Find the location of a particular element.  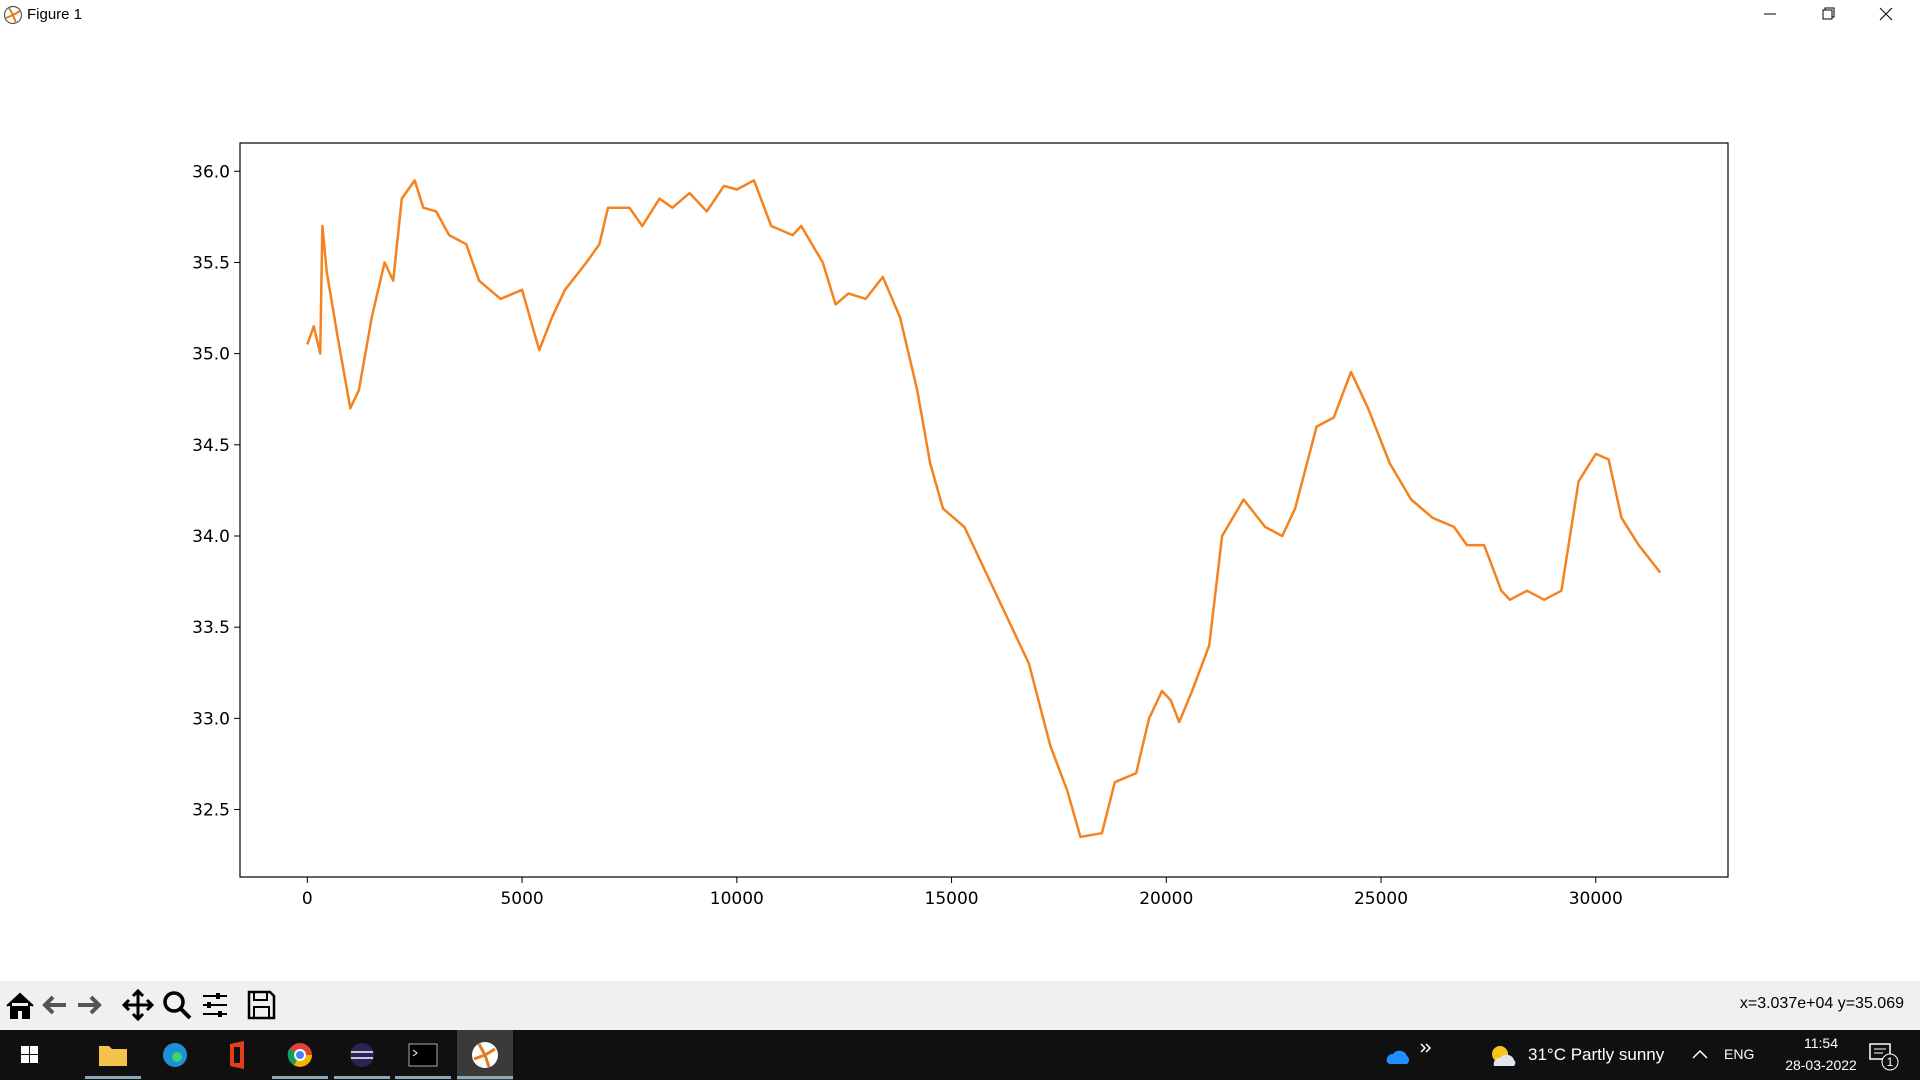

y-tick-label: 32.5 is located at coordinates (211, 811).